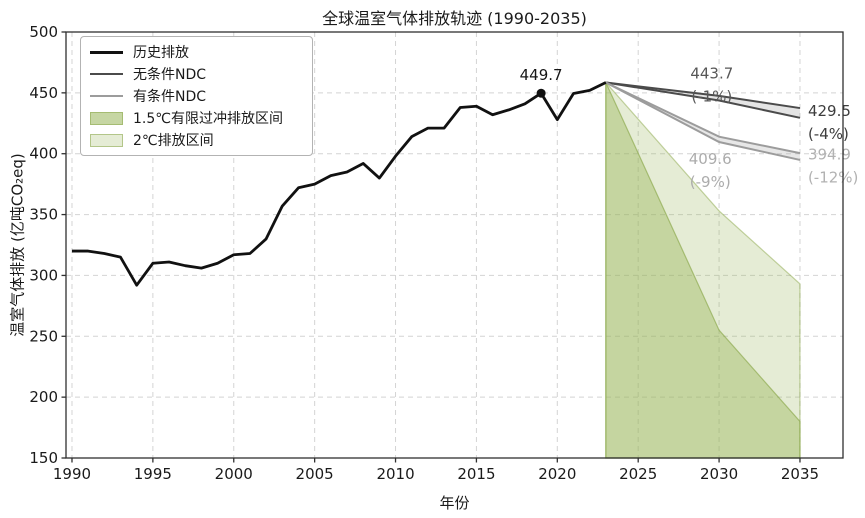 Image resolution: width=865 pixels, height=518 pixels. What do you see at coordinates (161, 53) in the screenshot?
I see `legend-label: 历史排放` at bounding box center [161, 53].